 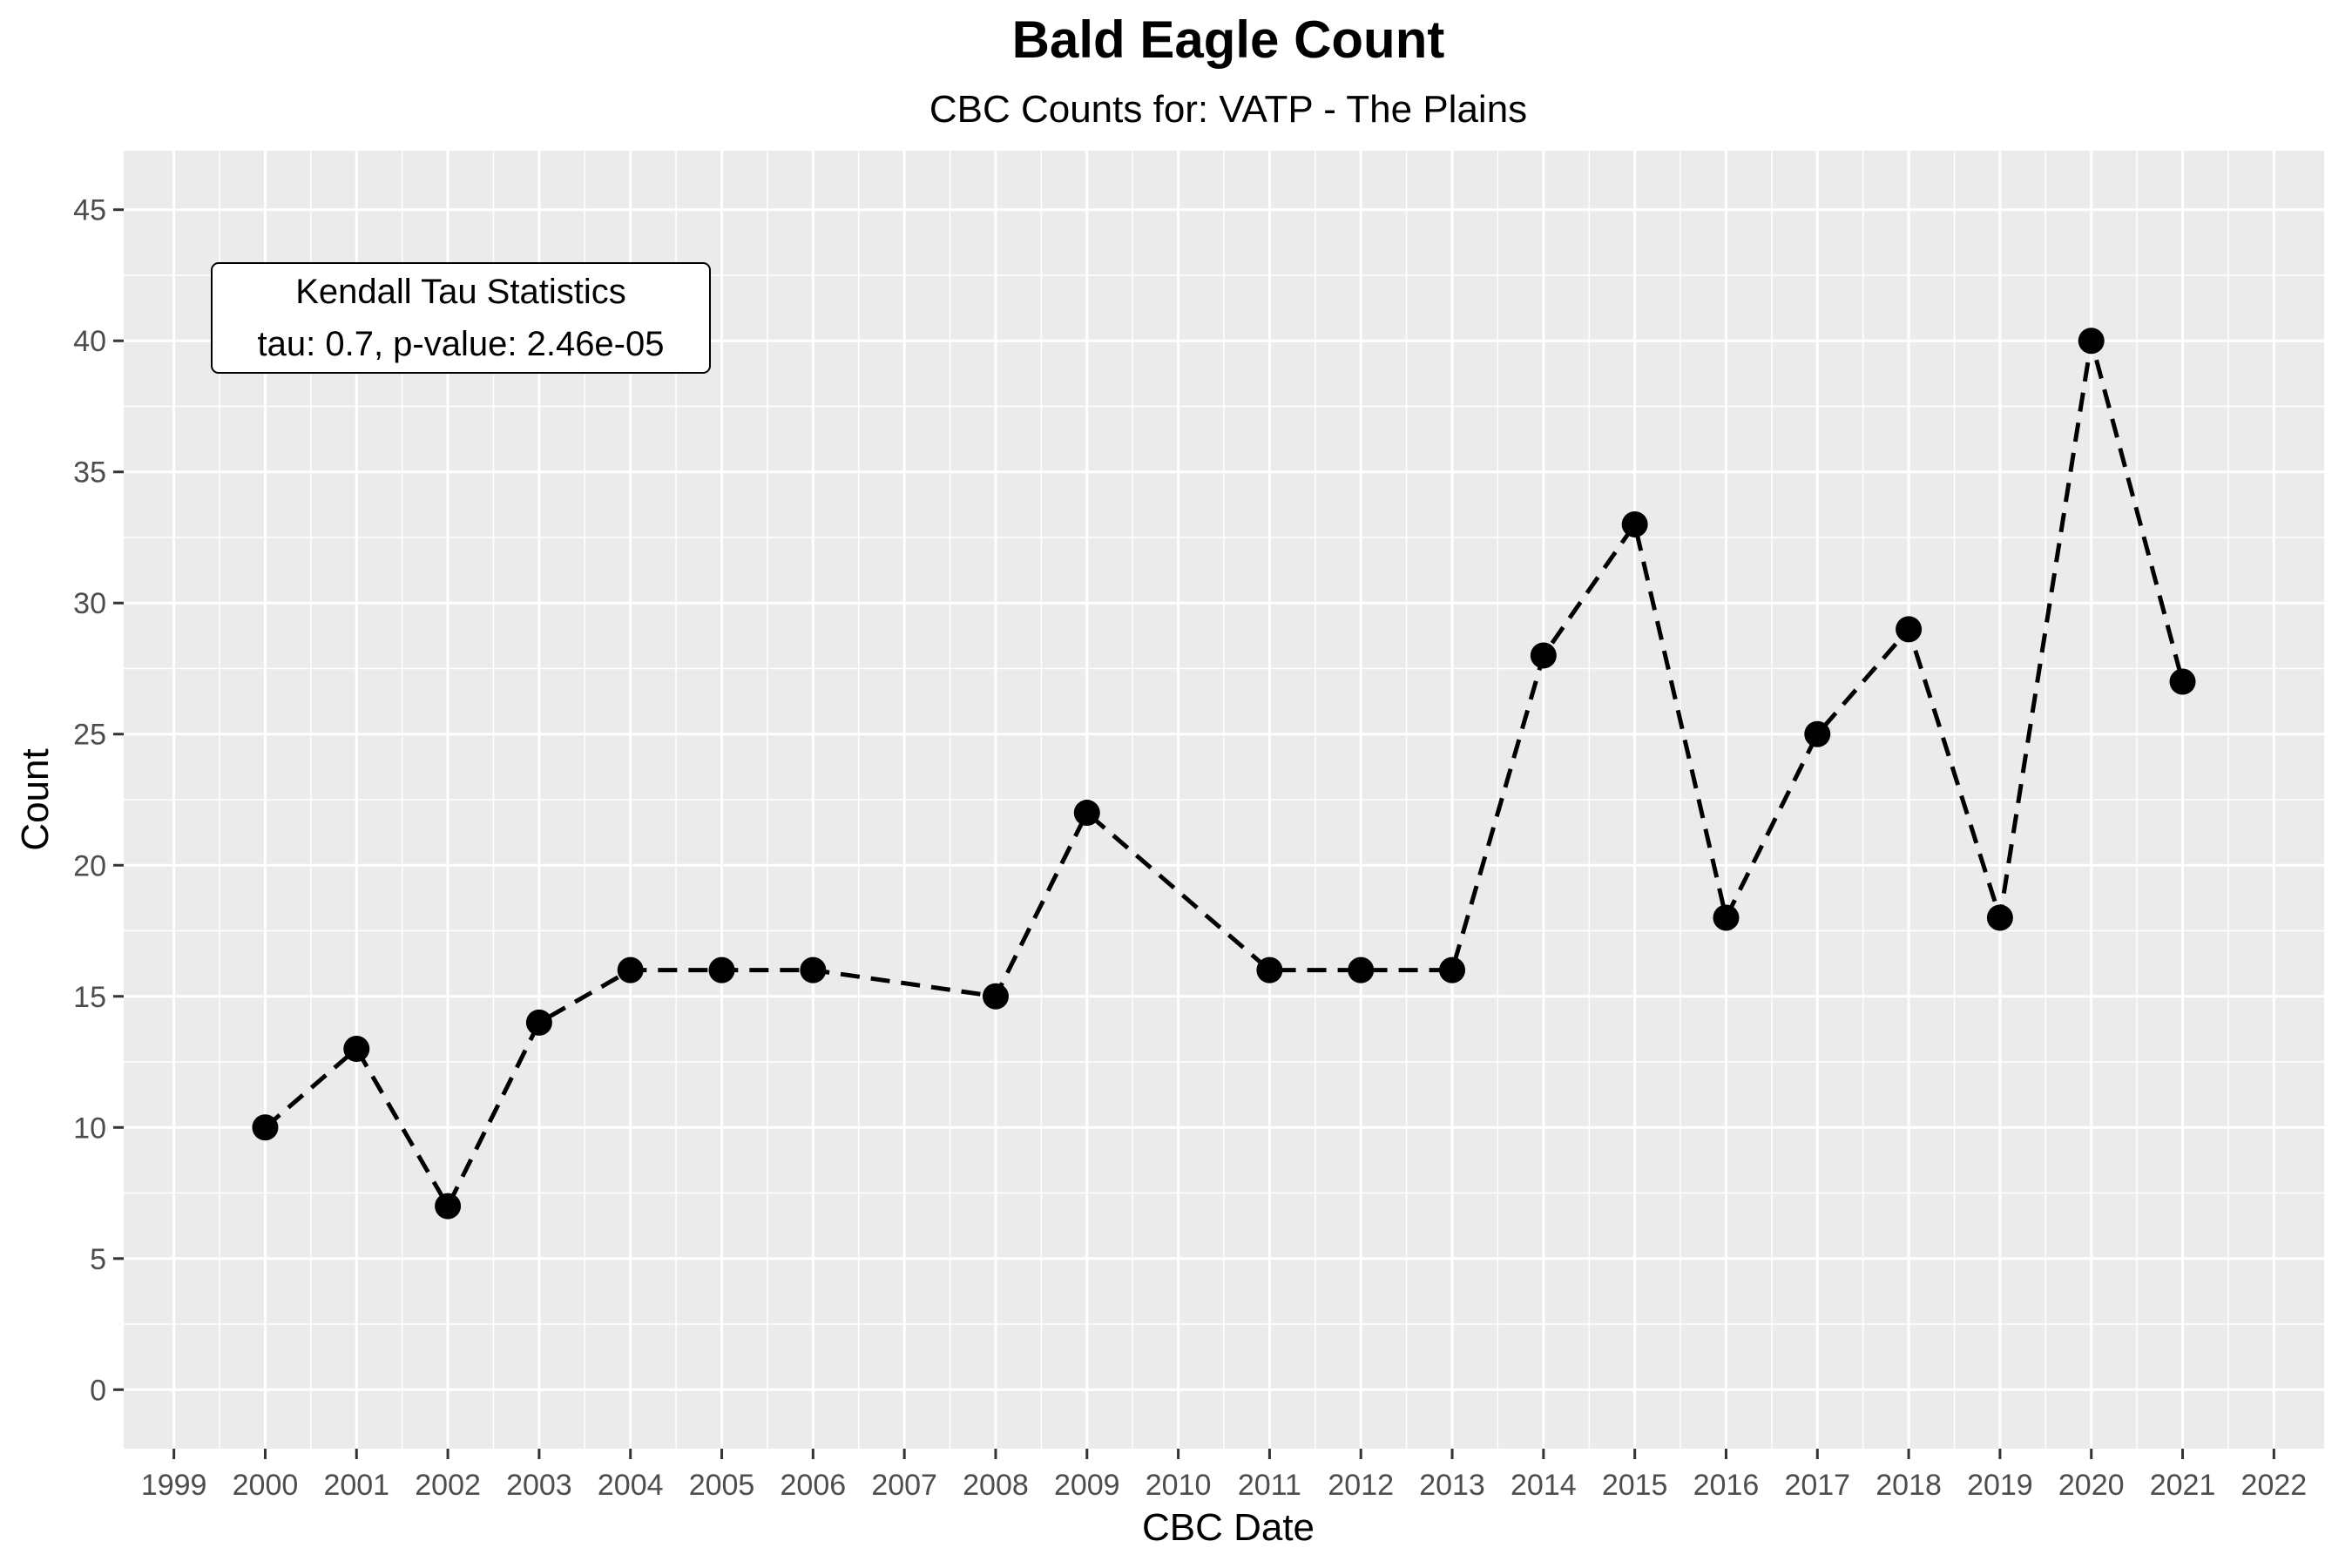 I want to click on y-tick-label: 20, so click(x=90, y=865).